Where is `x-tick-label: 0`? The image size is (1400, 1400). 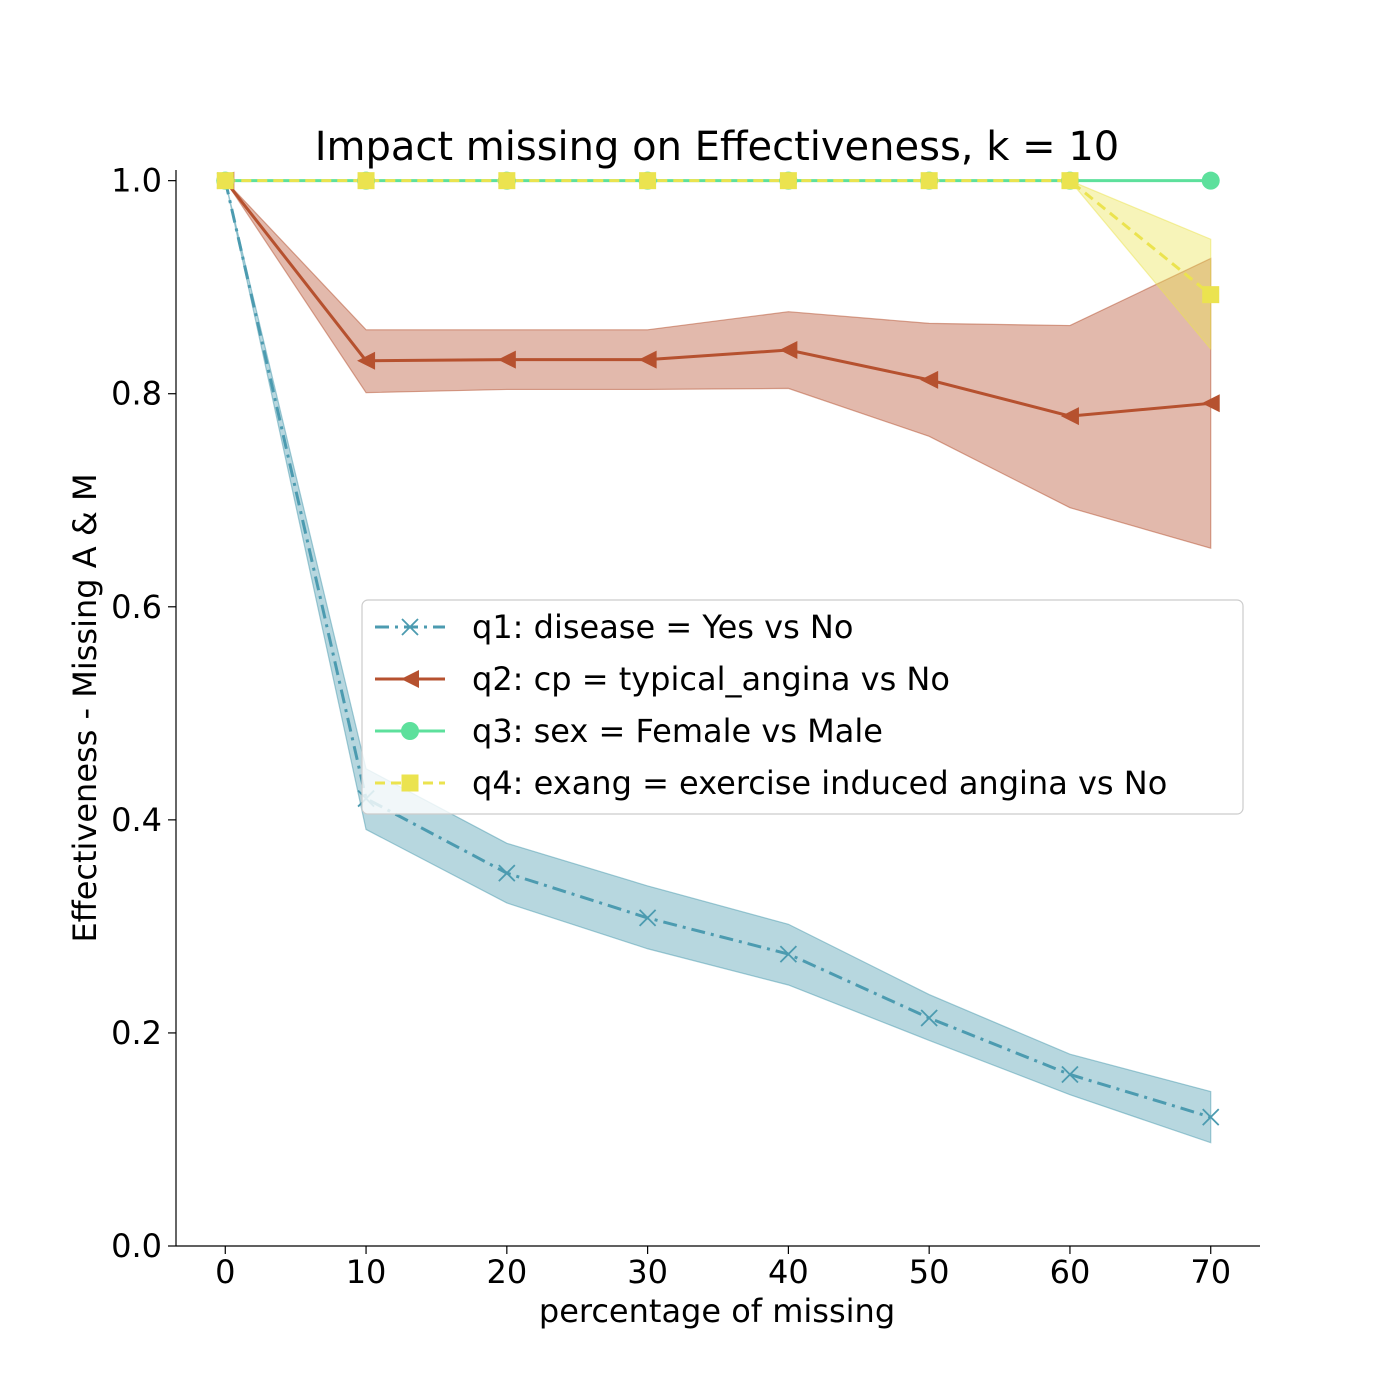
x-tick-label: 0 is located at coordinates (225, 1272).